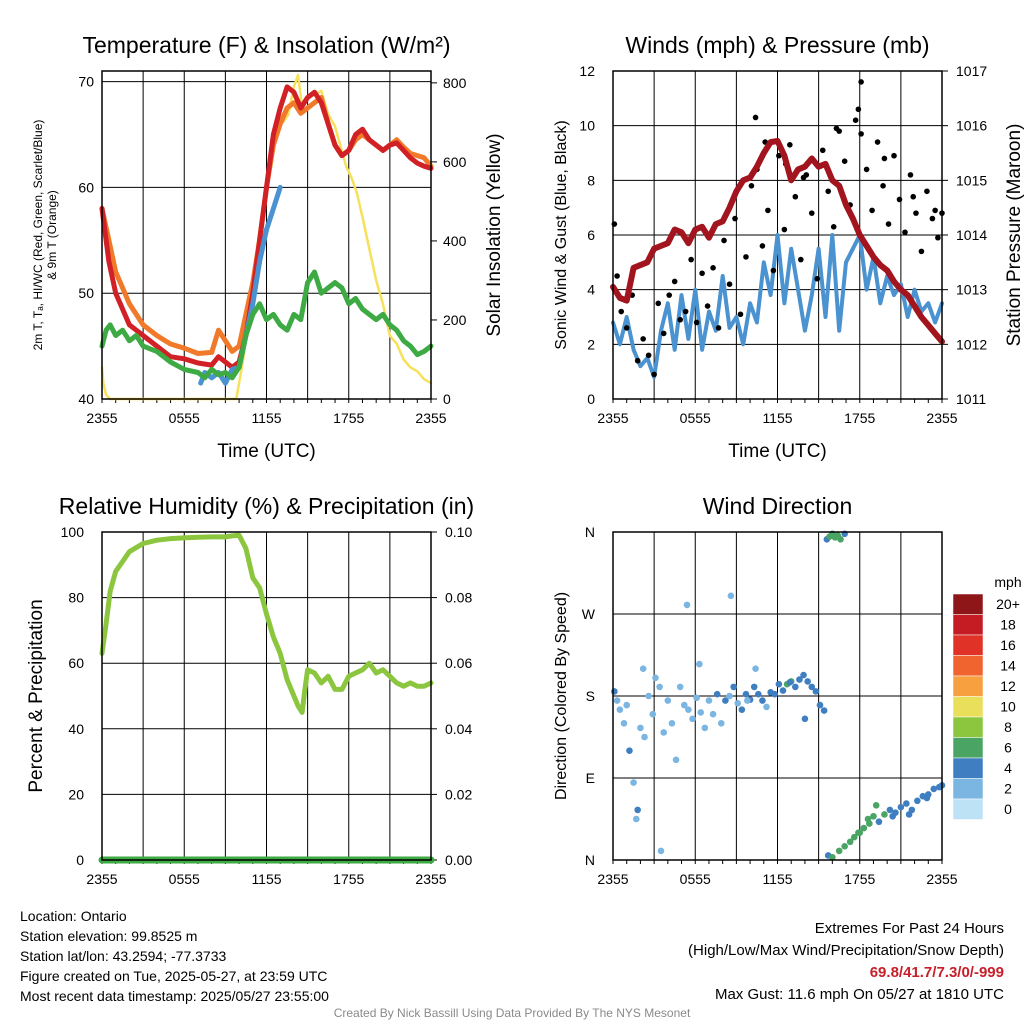 This screenshot has width=1024, height=1024. Describe the element at coordinates (458, 794) in the screenshot. I see `y2-tick-label: 0.02` at that location.